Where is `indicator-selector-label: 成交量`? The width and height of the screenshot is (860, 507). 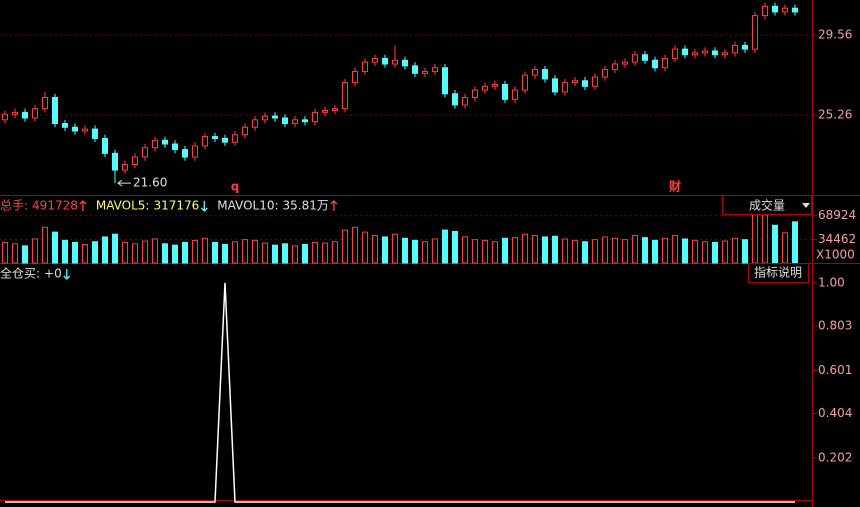
indicator-selector-label: 成交量 is located at coordinates (767, 205).